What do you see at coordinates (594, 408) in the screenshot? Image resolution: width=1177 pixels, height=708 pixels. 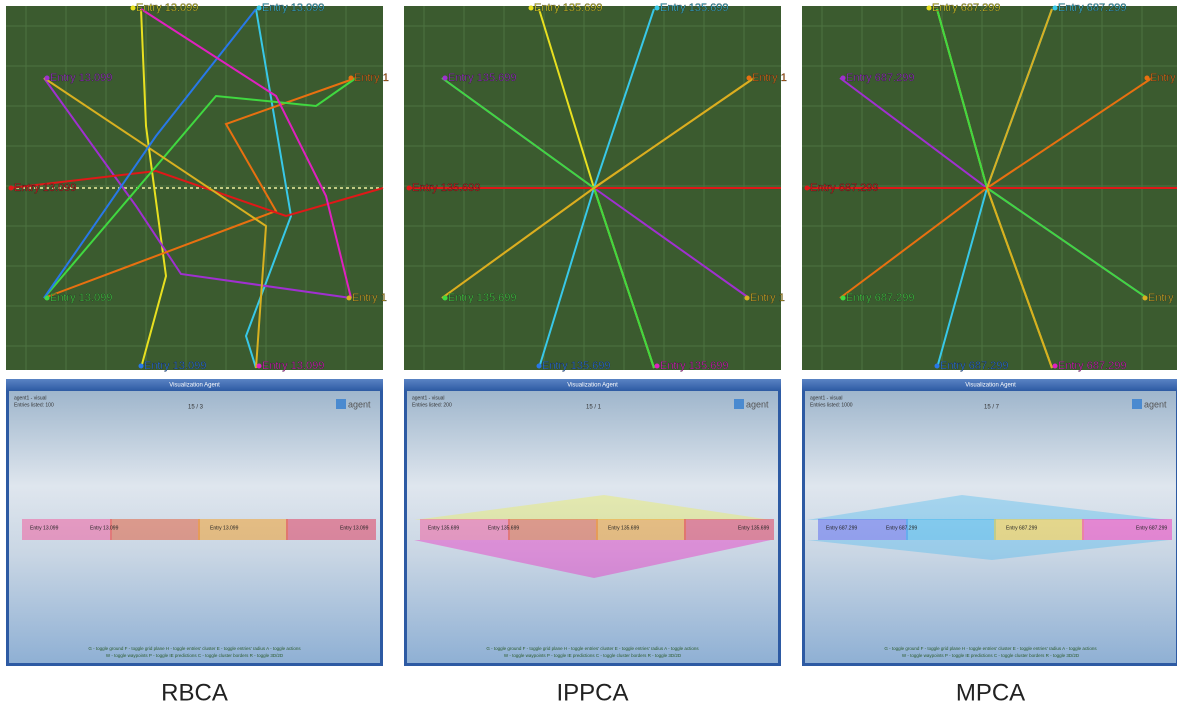 I see `counter: 15 / 1` at bounding box center [594, 408].